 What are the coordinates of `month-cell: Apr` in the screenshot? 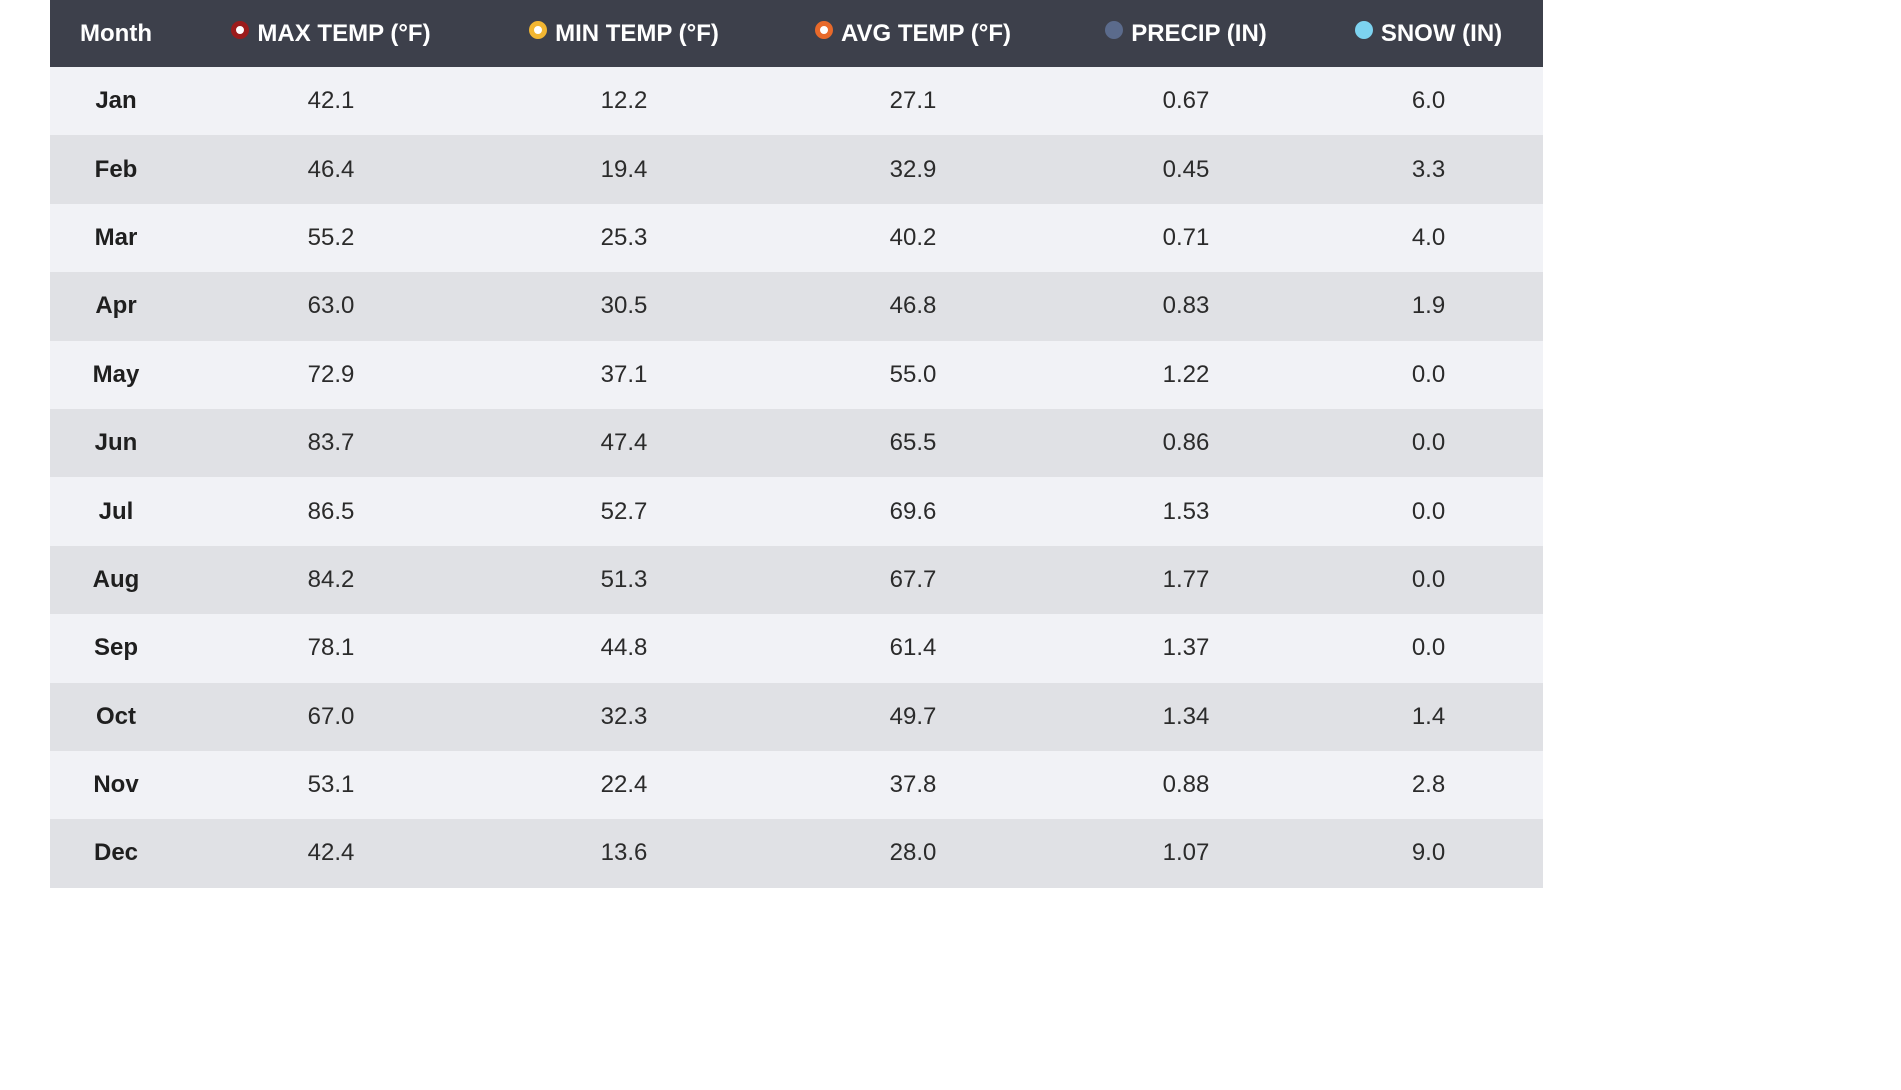 It's located at (116, 306).